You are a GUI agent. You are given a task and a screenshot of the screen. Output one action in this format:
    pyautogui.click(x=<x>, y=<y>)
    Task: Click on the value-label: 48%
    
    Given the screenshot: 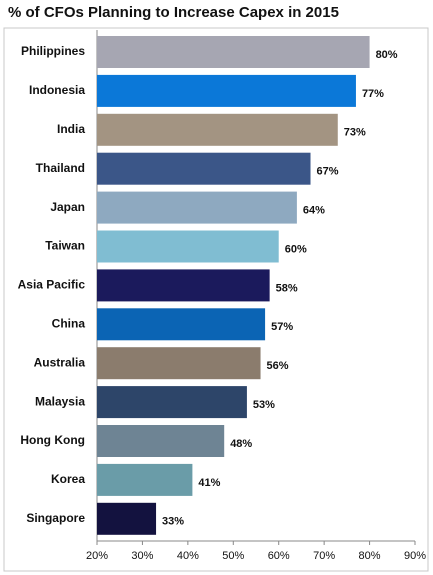 What is the action you would take?
    pyautogui.click(x=241, y=444)
    